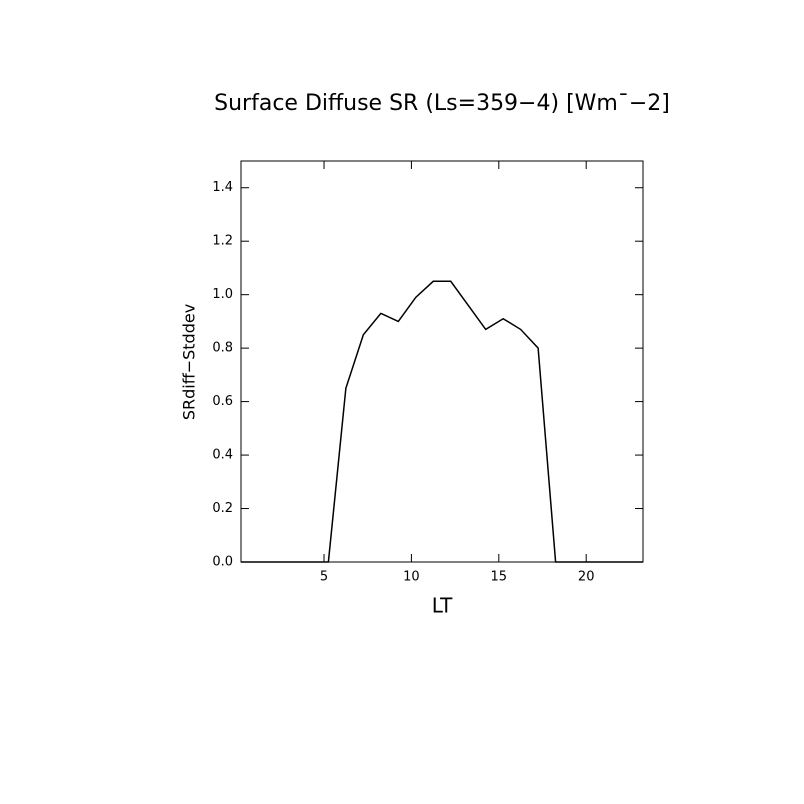 The image size is (804, 804). I want to click on x-tick-label: 15, so click(499, 577).